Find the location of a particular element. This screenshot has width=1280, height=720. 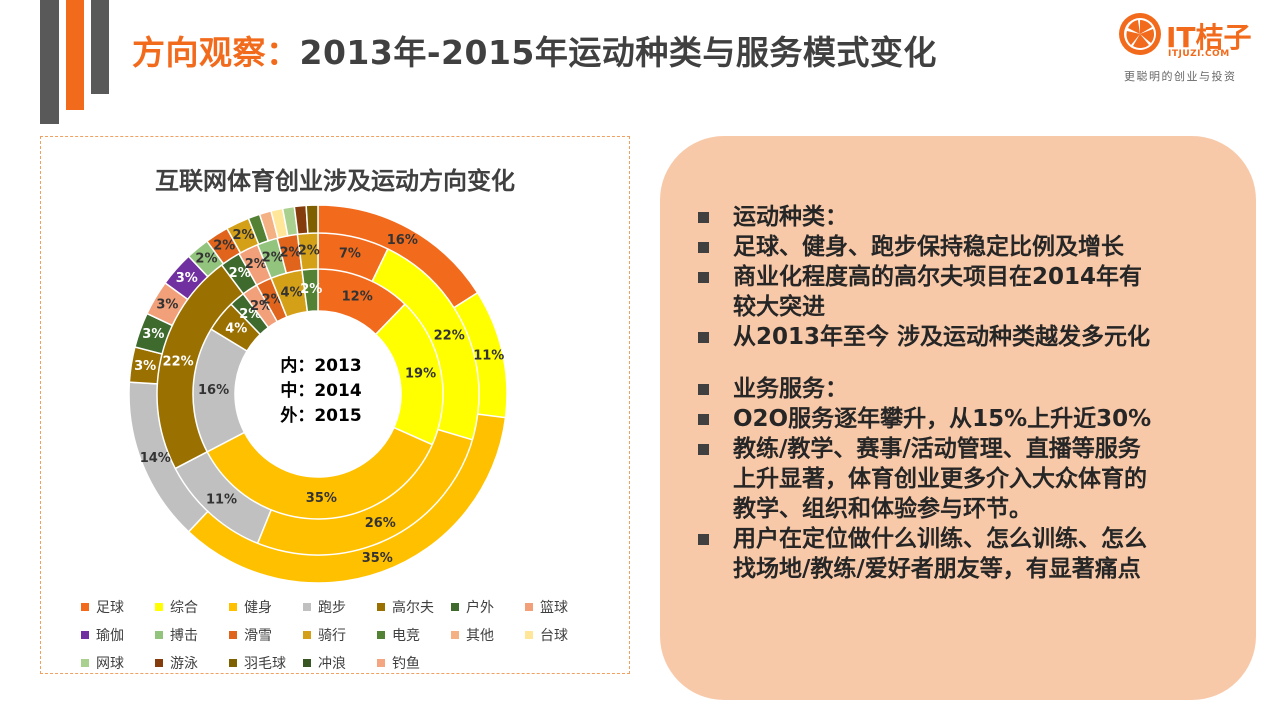

bullet-item: 教练/教学、赛事/活动管理、直播等服务 is located at coordinates (924, 449).